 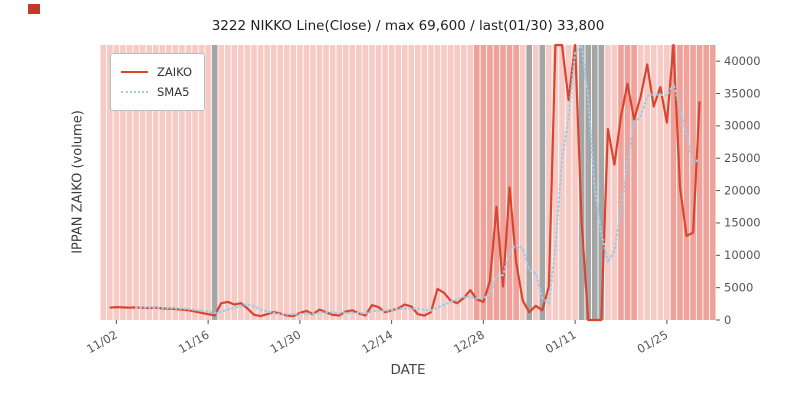 What do you see at coordinates (156, 92) in the screenshot?
I see `legend-item-sma5: SMA5` at bounding box center [156, 92].